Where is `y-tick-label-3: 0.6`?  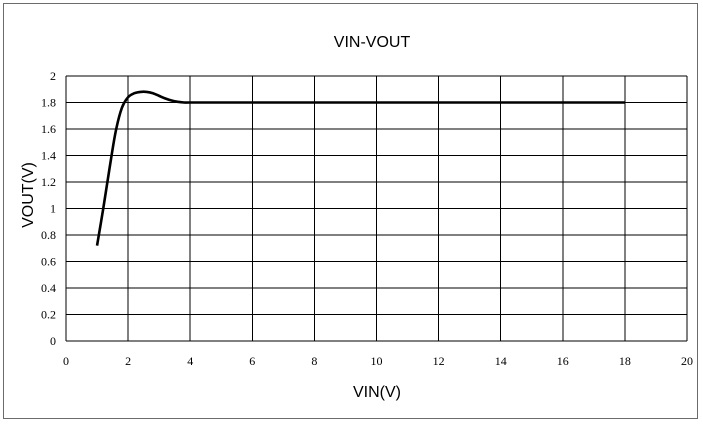
y-tick-label-3: 0.6 is located at coordinates (48, 262).